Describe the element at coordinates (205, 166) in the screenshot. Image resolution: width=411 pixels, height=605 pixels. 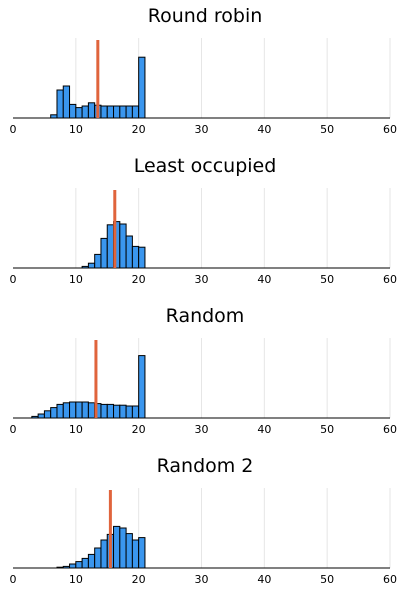
I see `chart-title: Least occupied` at that location.